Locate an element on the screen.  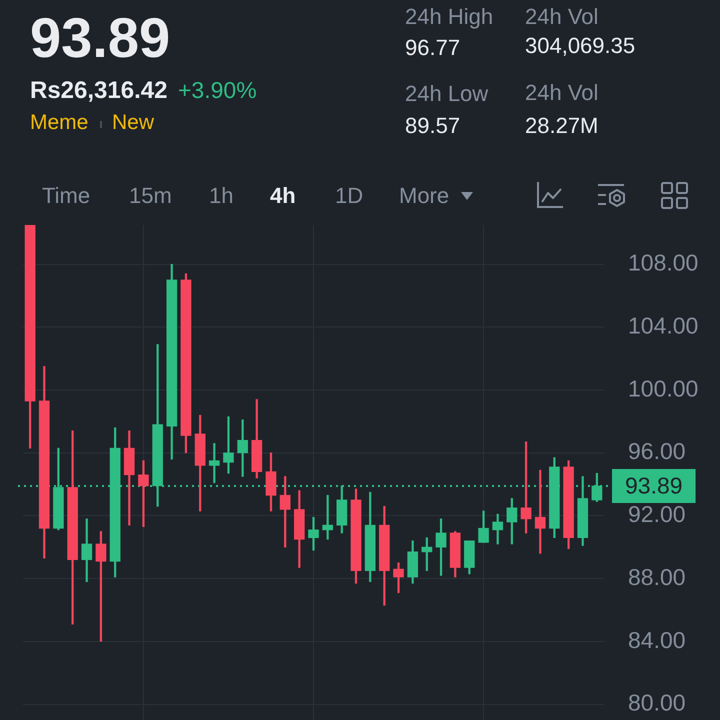
y-tick-label: 100.00 is located at coordinates (663, 388).